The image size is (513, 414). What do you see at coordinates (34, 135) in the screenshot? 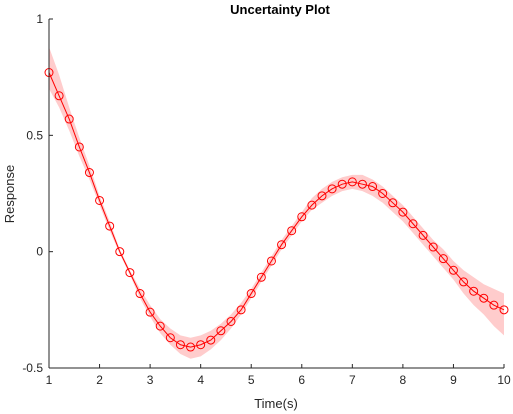
I see `y-tick-label: 0.5` at bounding box center [34, 135].